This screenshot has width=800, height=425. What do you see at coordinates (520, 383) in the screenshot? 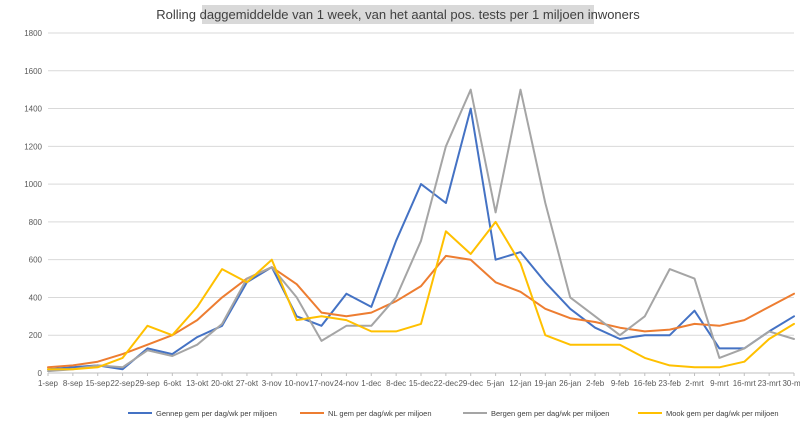
I see `x-tick-label: 12-jan` at bounding box center [520, 383].